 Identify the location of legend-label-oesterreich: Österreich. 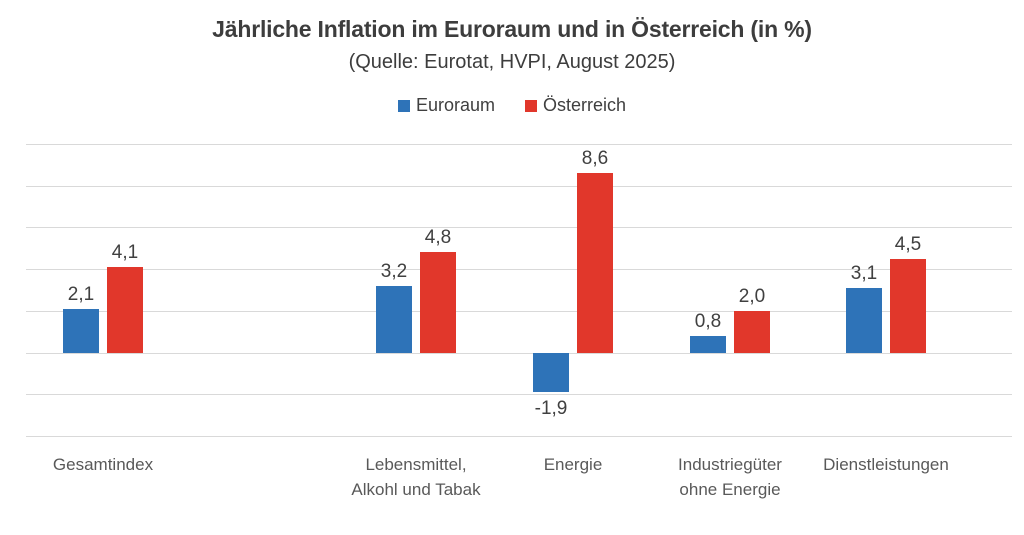
(585, 105).